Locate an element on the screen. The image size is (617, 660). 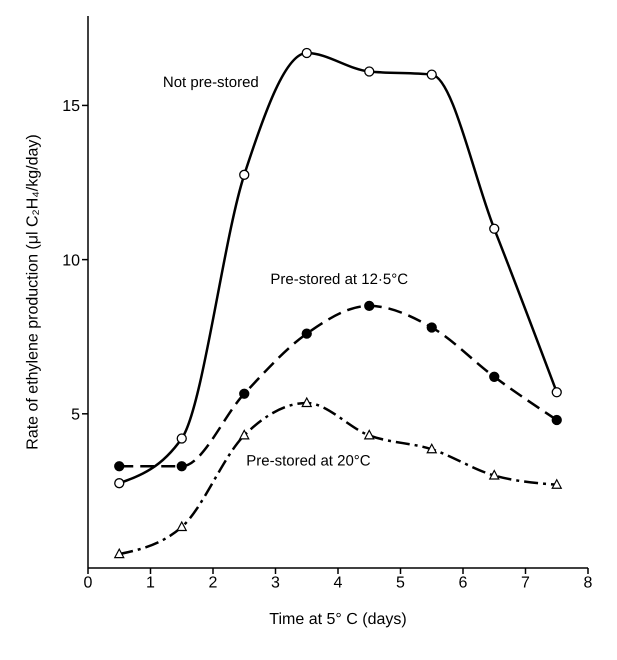
x-tick-label: 1 is located at coordinates (151, 583).